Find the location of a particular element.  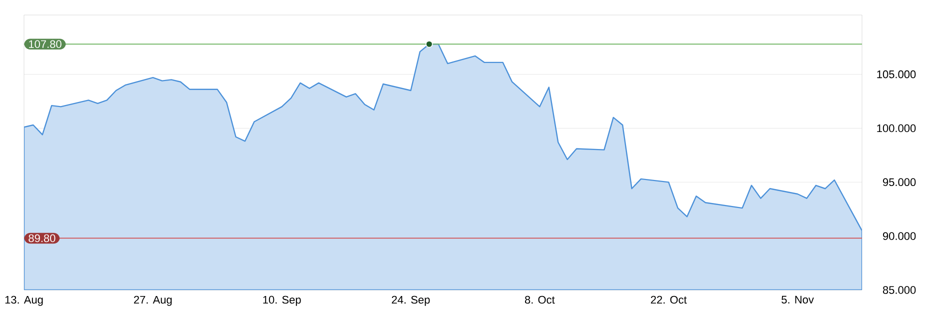

y-tick-label: 105.000 is located at coordinates (896, 74).